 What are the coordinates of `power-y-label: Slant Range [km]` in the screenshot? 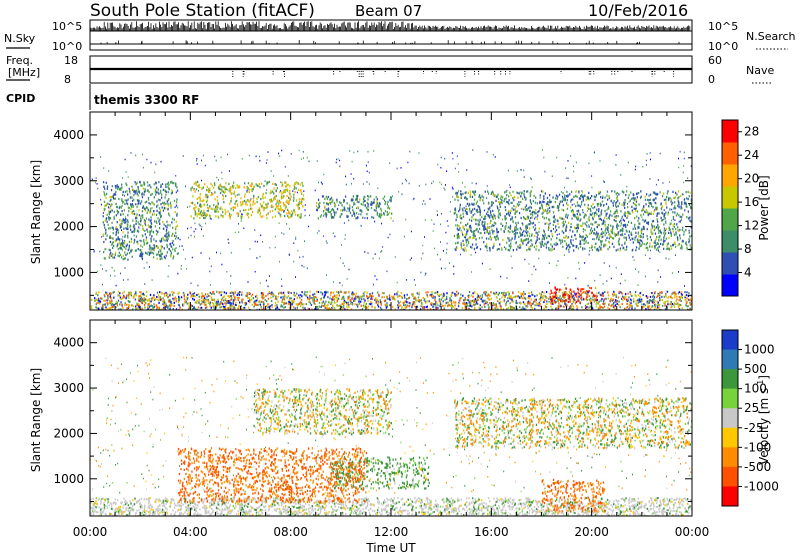 It's located at (36, 212).